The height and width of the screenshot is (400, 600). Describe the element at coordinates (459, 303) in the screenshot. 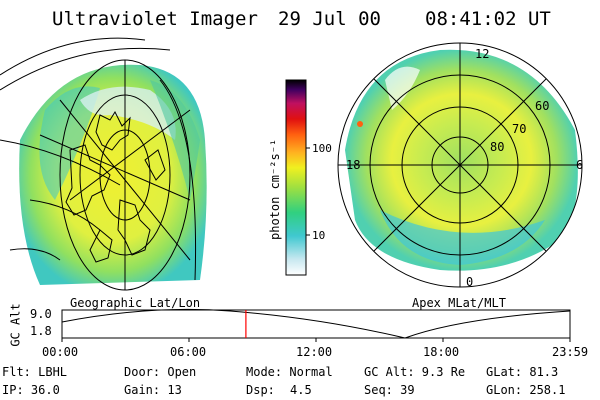

I see `right-panel-caption: Apex MLat/MLT` at that location.